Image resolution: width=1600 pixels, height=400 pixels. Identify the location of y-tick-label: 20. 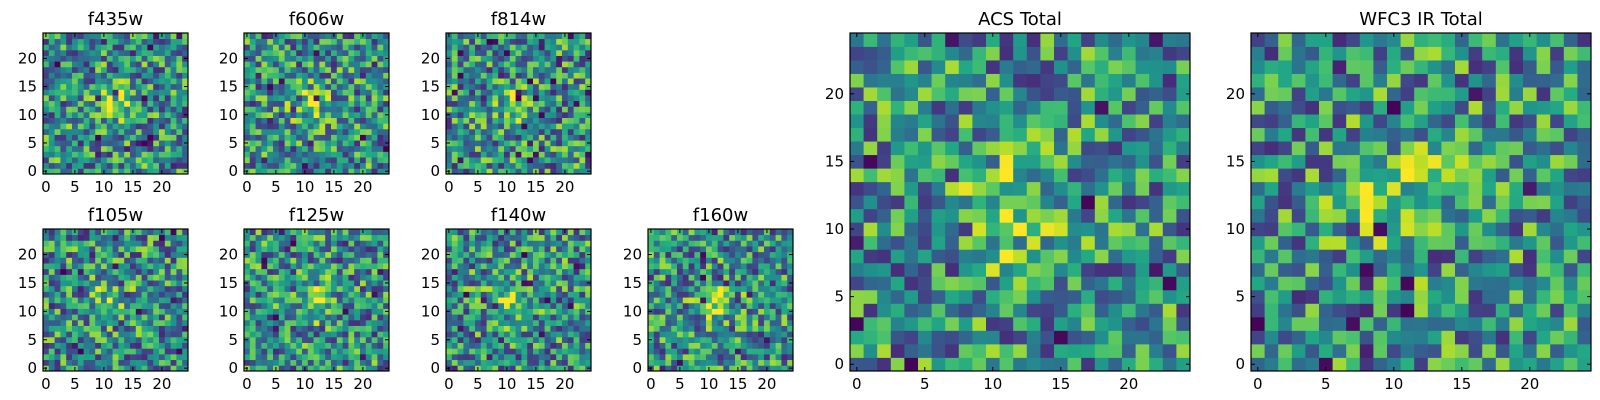
(632, 255).